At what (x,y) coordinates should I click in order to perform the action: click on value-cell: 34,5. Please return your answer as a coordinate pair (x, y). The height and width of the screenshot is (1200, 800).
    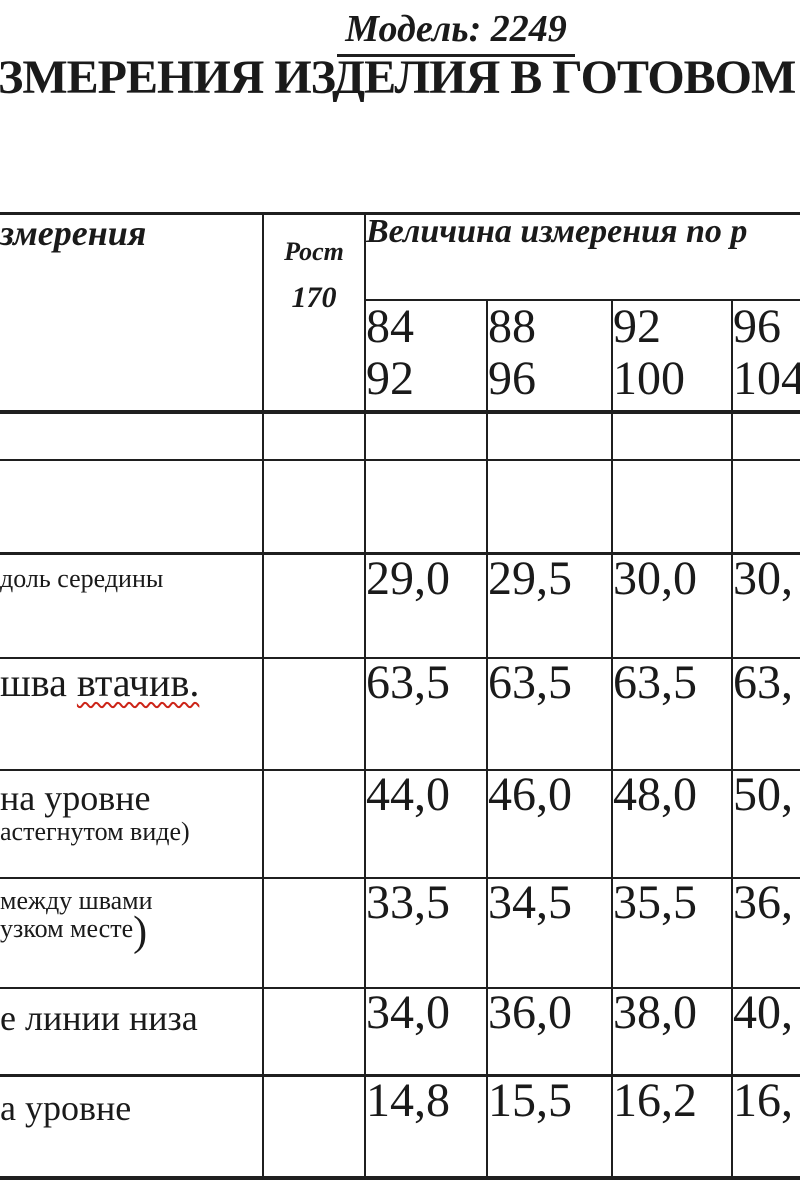
    Looking at the image, I should click on (549, 932).